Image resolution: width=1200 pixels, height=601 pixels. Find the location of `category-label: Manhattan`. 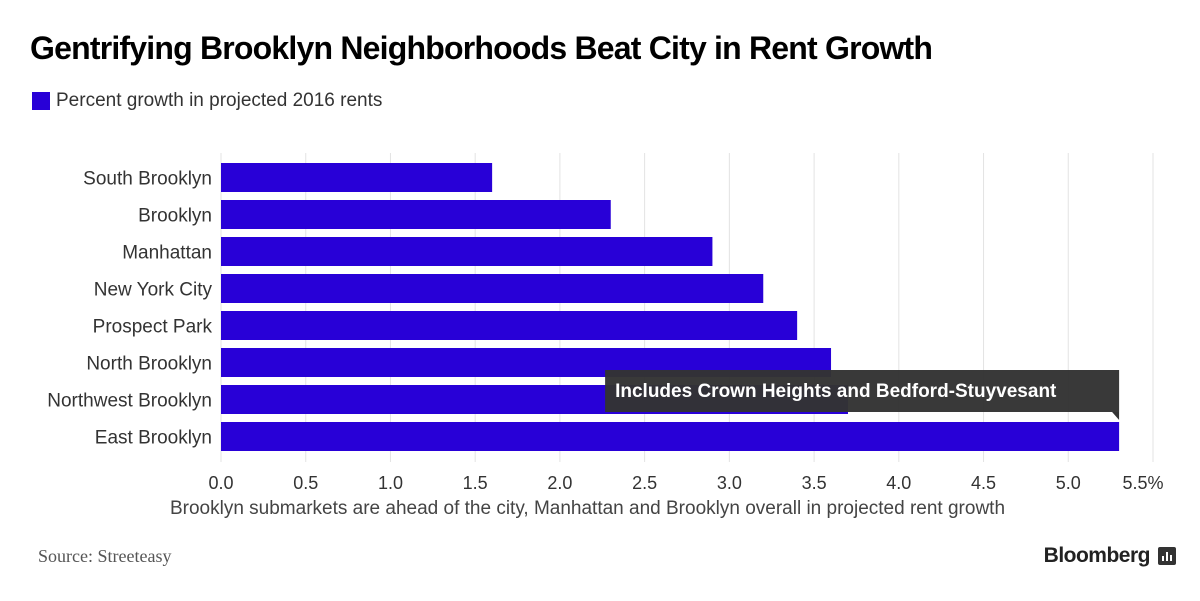

category-label: Manhattan is located at coordinates (167, 253).